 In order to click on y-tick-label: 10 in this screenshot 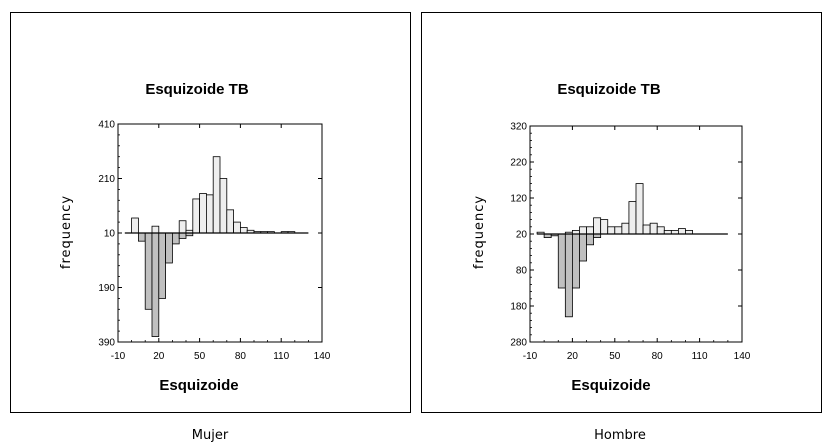, I will do `click(110, 234)`.